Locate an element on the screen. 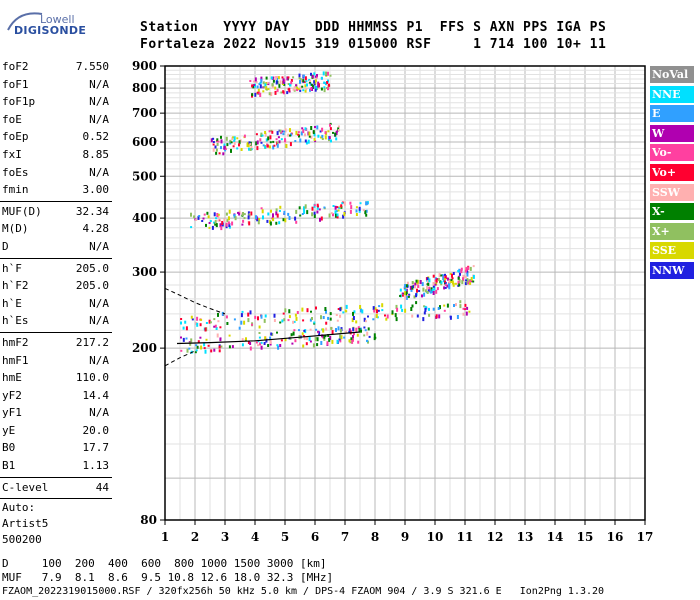  param-row-yf1: yF1 N/A is located at coordinates (56, 413).